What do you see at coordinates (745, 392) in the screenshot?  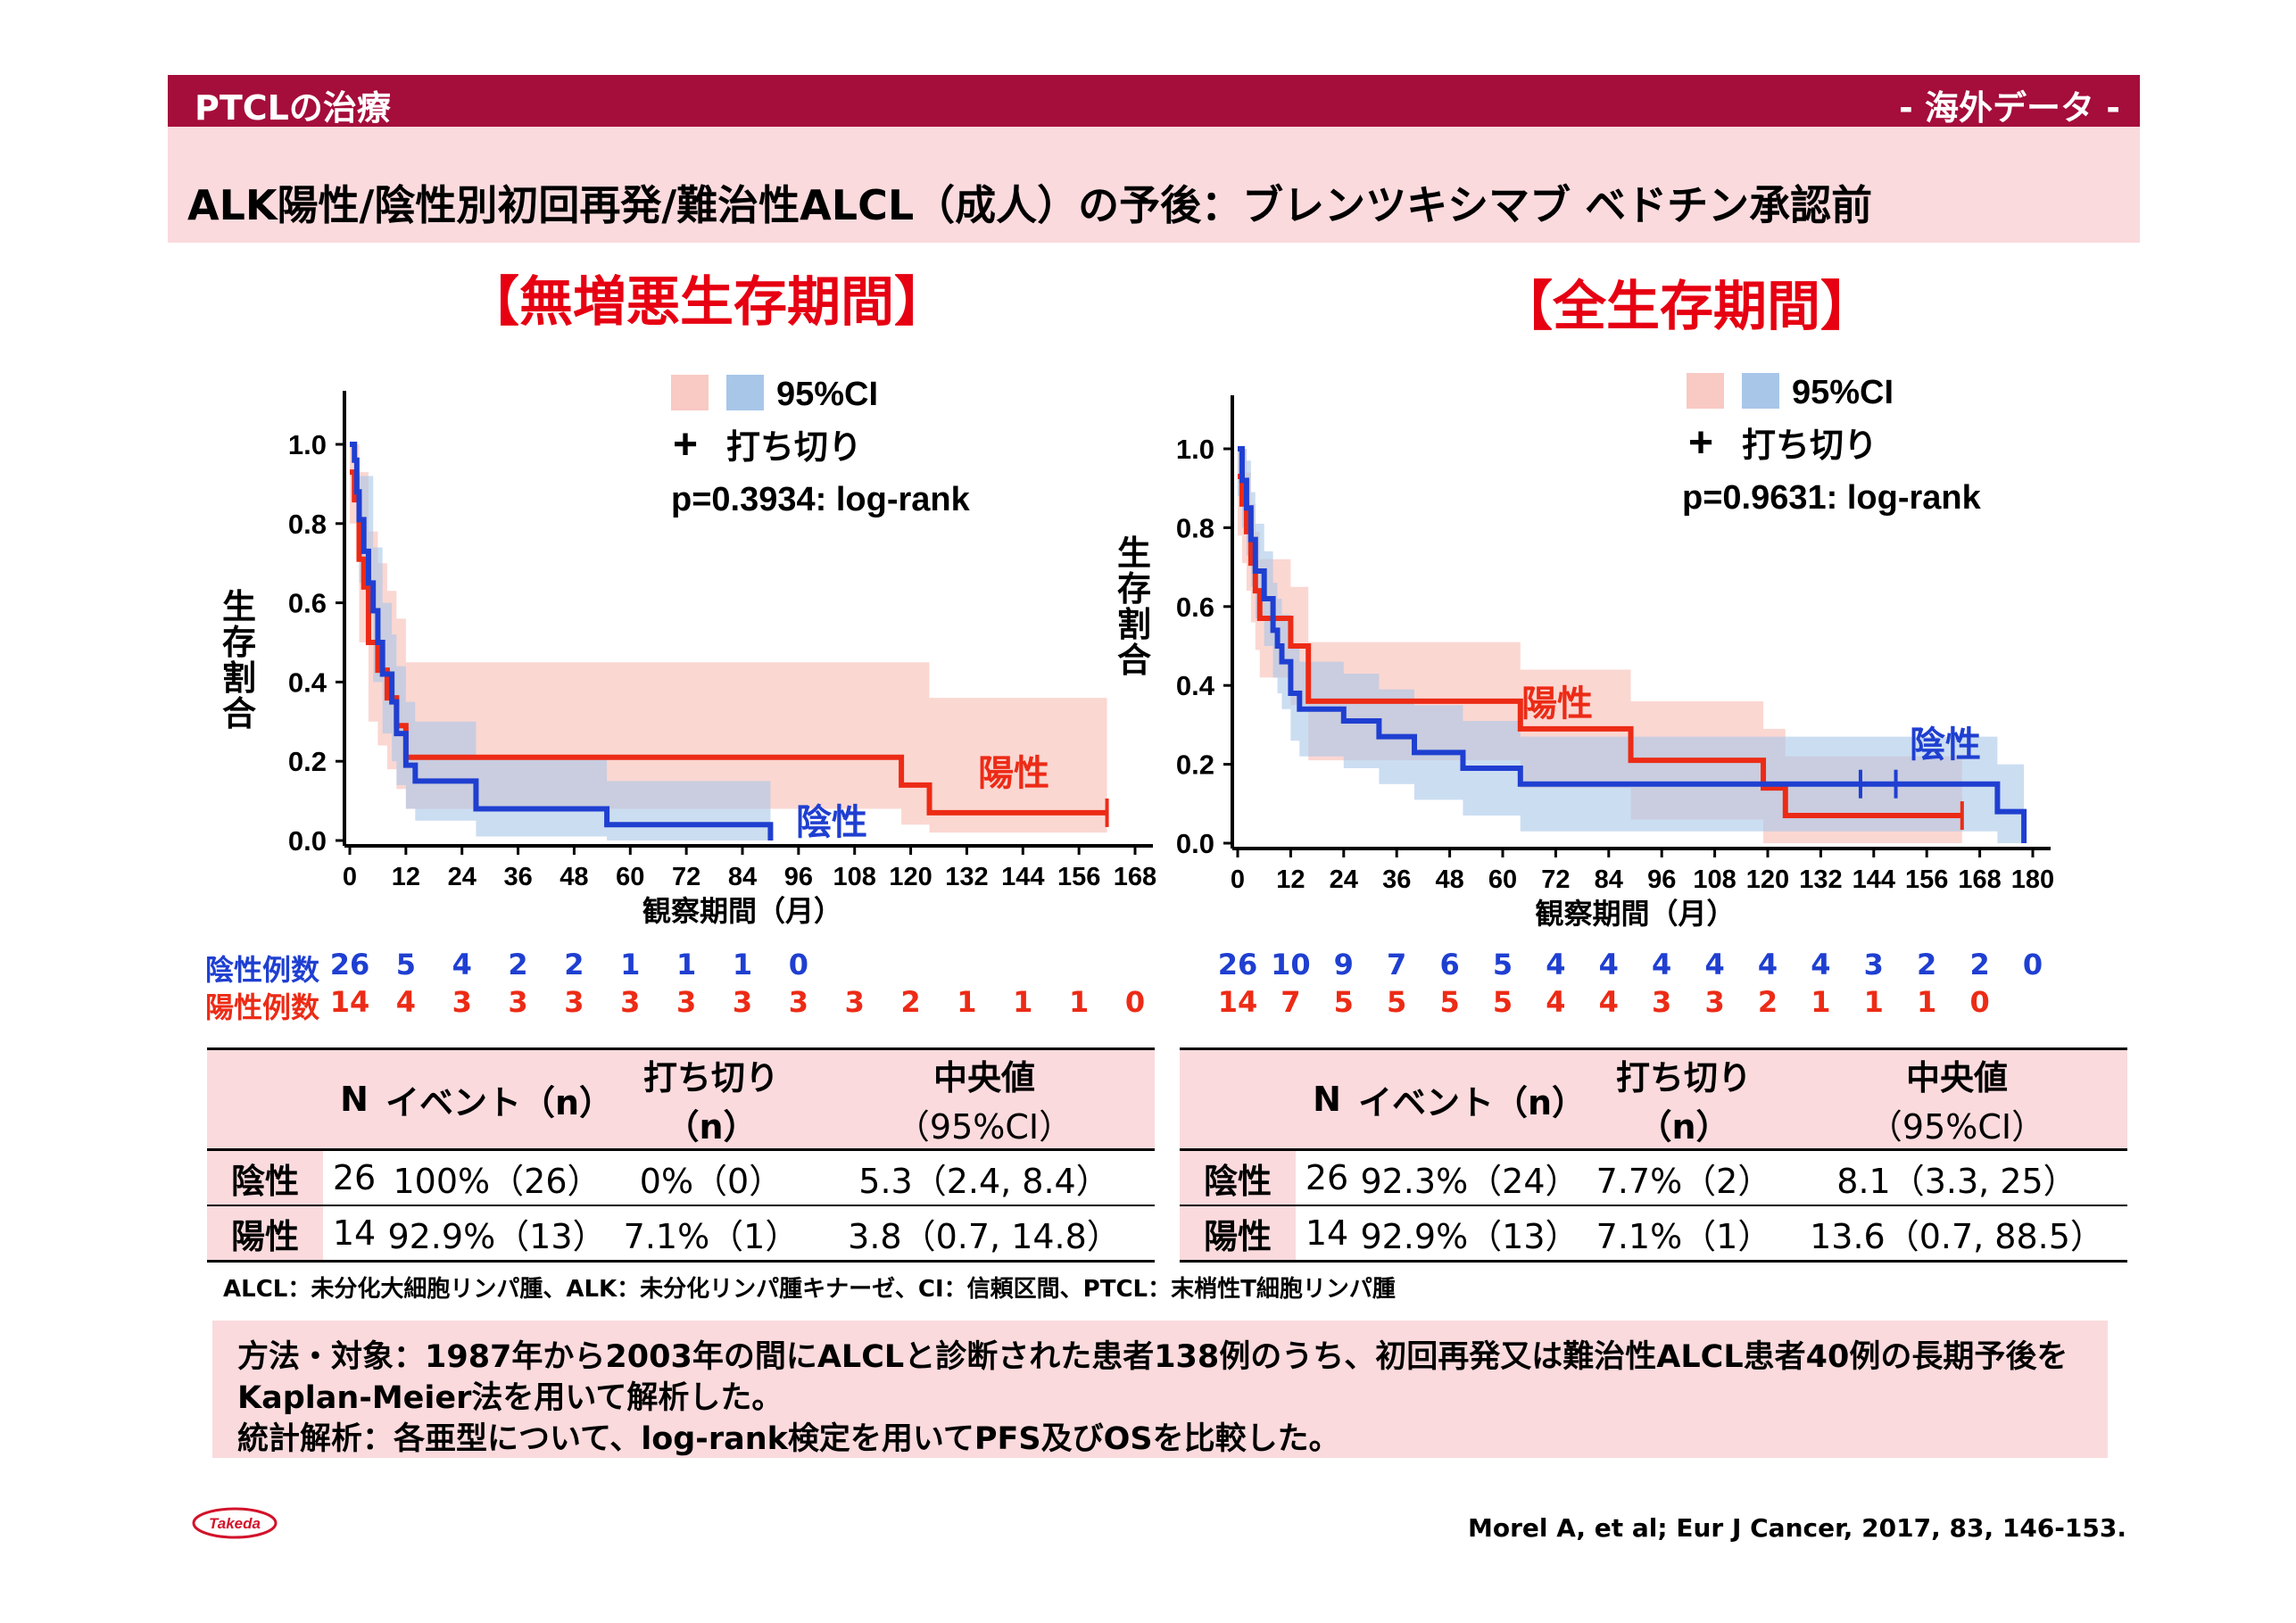 I see `pfs-legend-swatch-neg` at bounding box center [745, 392].